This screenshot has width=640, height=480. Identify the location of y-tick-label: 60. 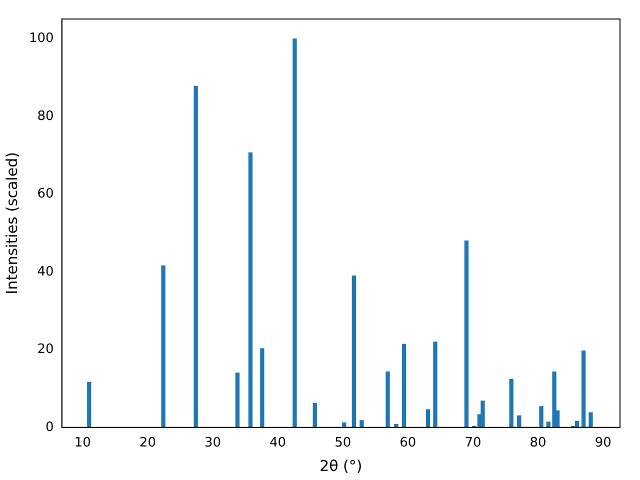
(45, 194).